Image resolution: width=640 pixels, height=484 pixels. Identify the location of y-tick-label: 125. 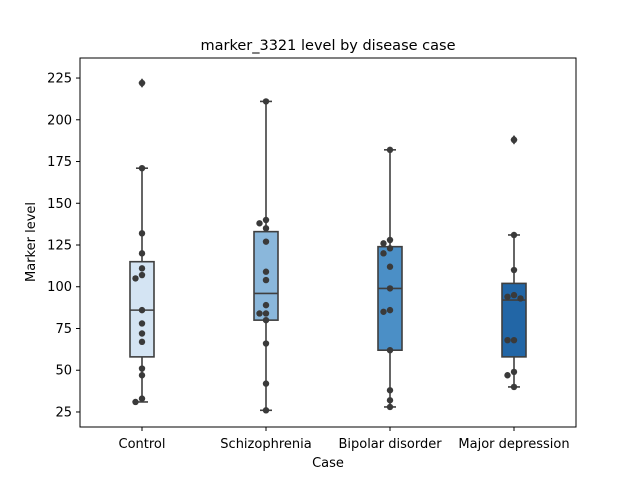
(59, 246).